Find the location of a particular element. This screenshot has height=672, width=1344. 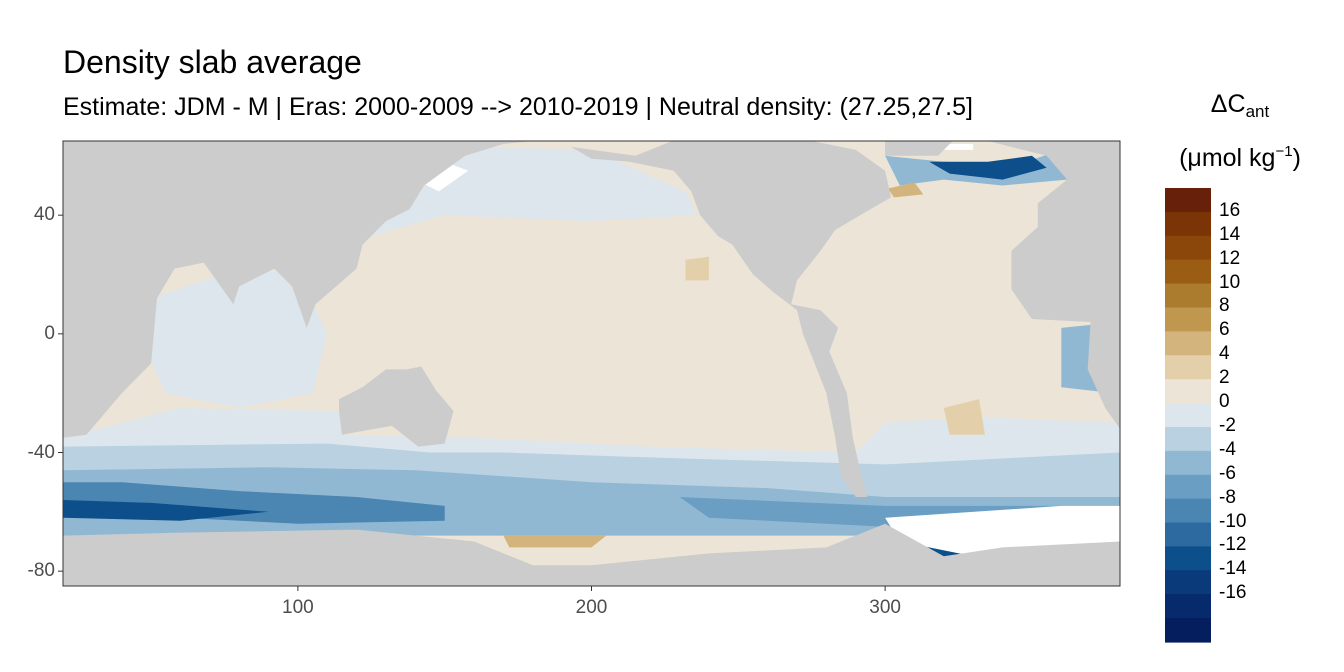

legend-label: 10 is located at coordinates (1230, 282).